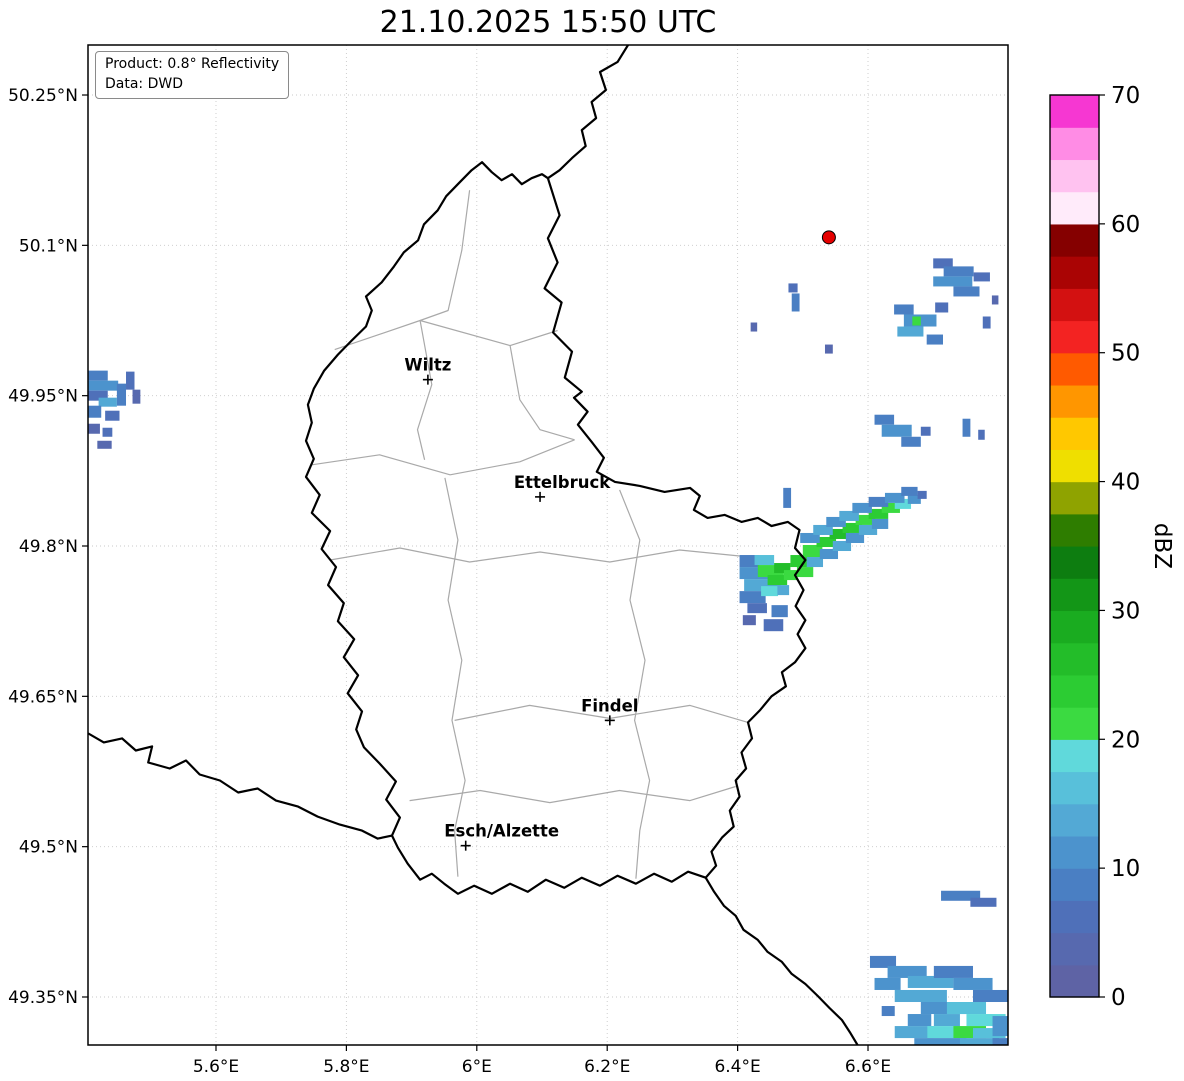 This screenshot has width=1184, height=1081. What do you see at coordinates (43, 96) in the screenshot?
I see `y-tick-label: 50.25°N` at bounding box center [43, 96].